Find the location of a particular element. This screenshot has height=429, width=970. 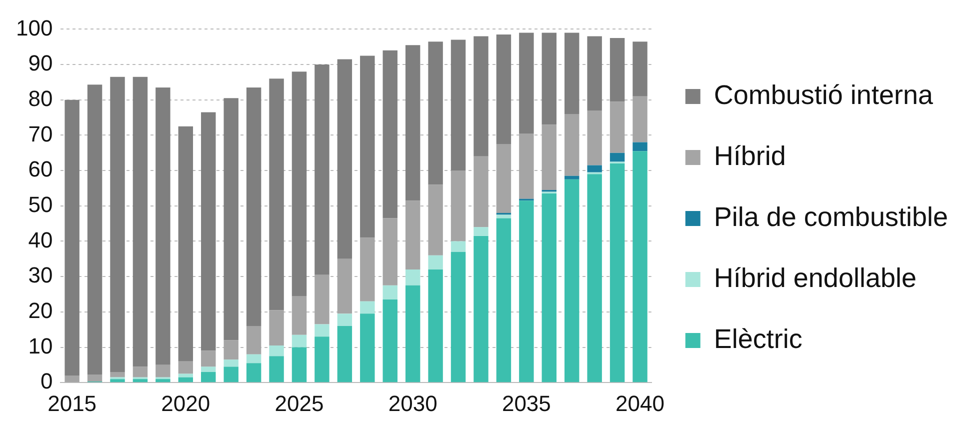

legend-label: Combustió interna is located at coordinates (824, 95).